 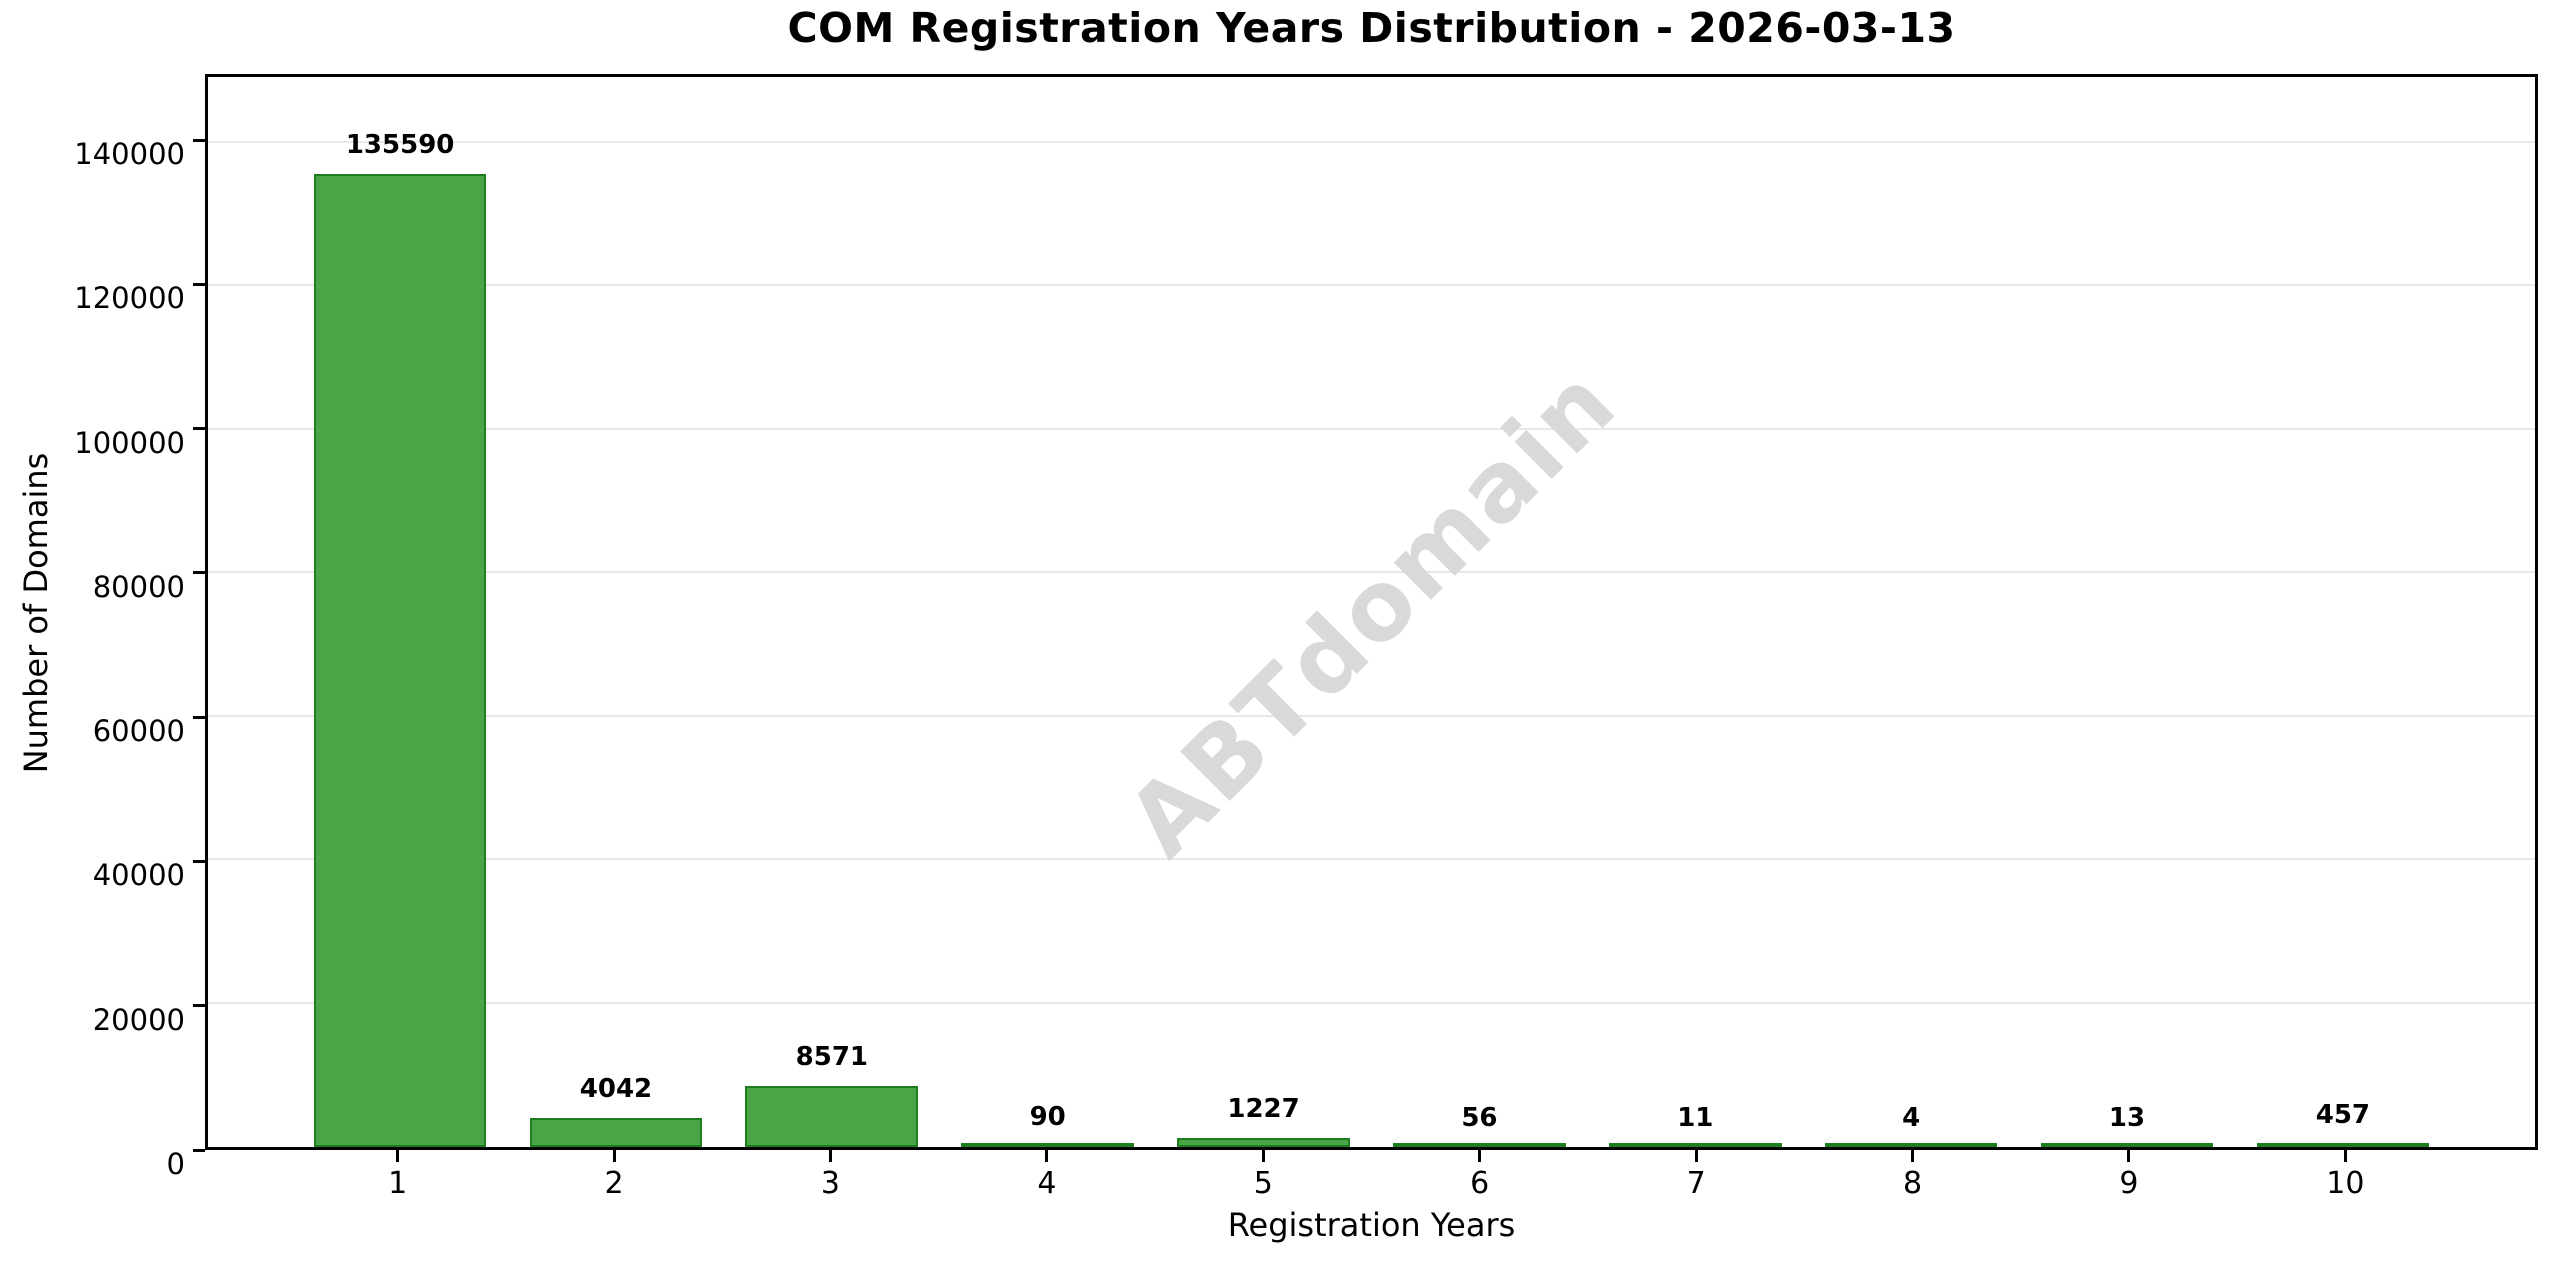 What do you see at coordinates (1263, 1183) in the screenshot?
I see `x-tick-label: 5` at bounding box center [1263, 1183].